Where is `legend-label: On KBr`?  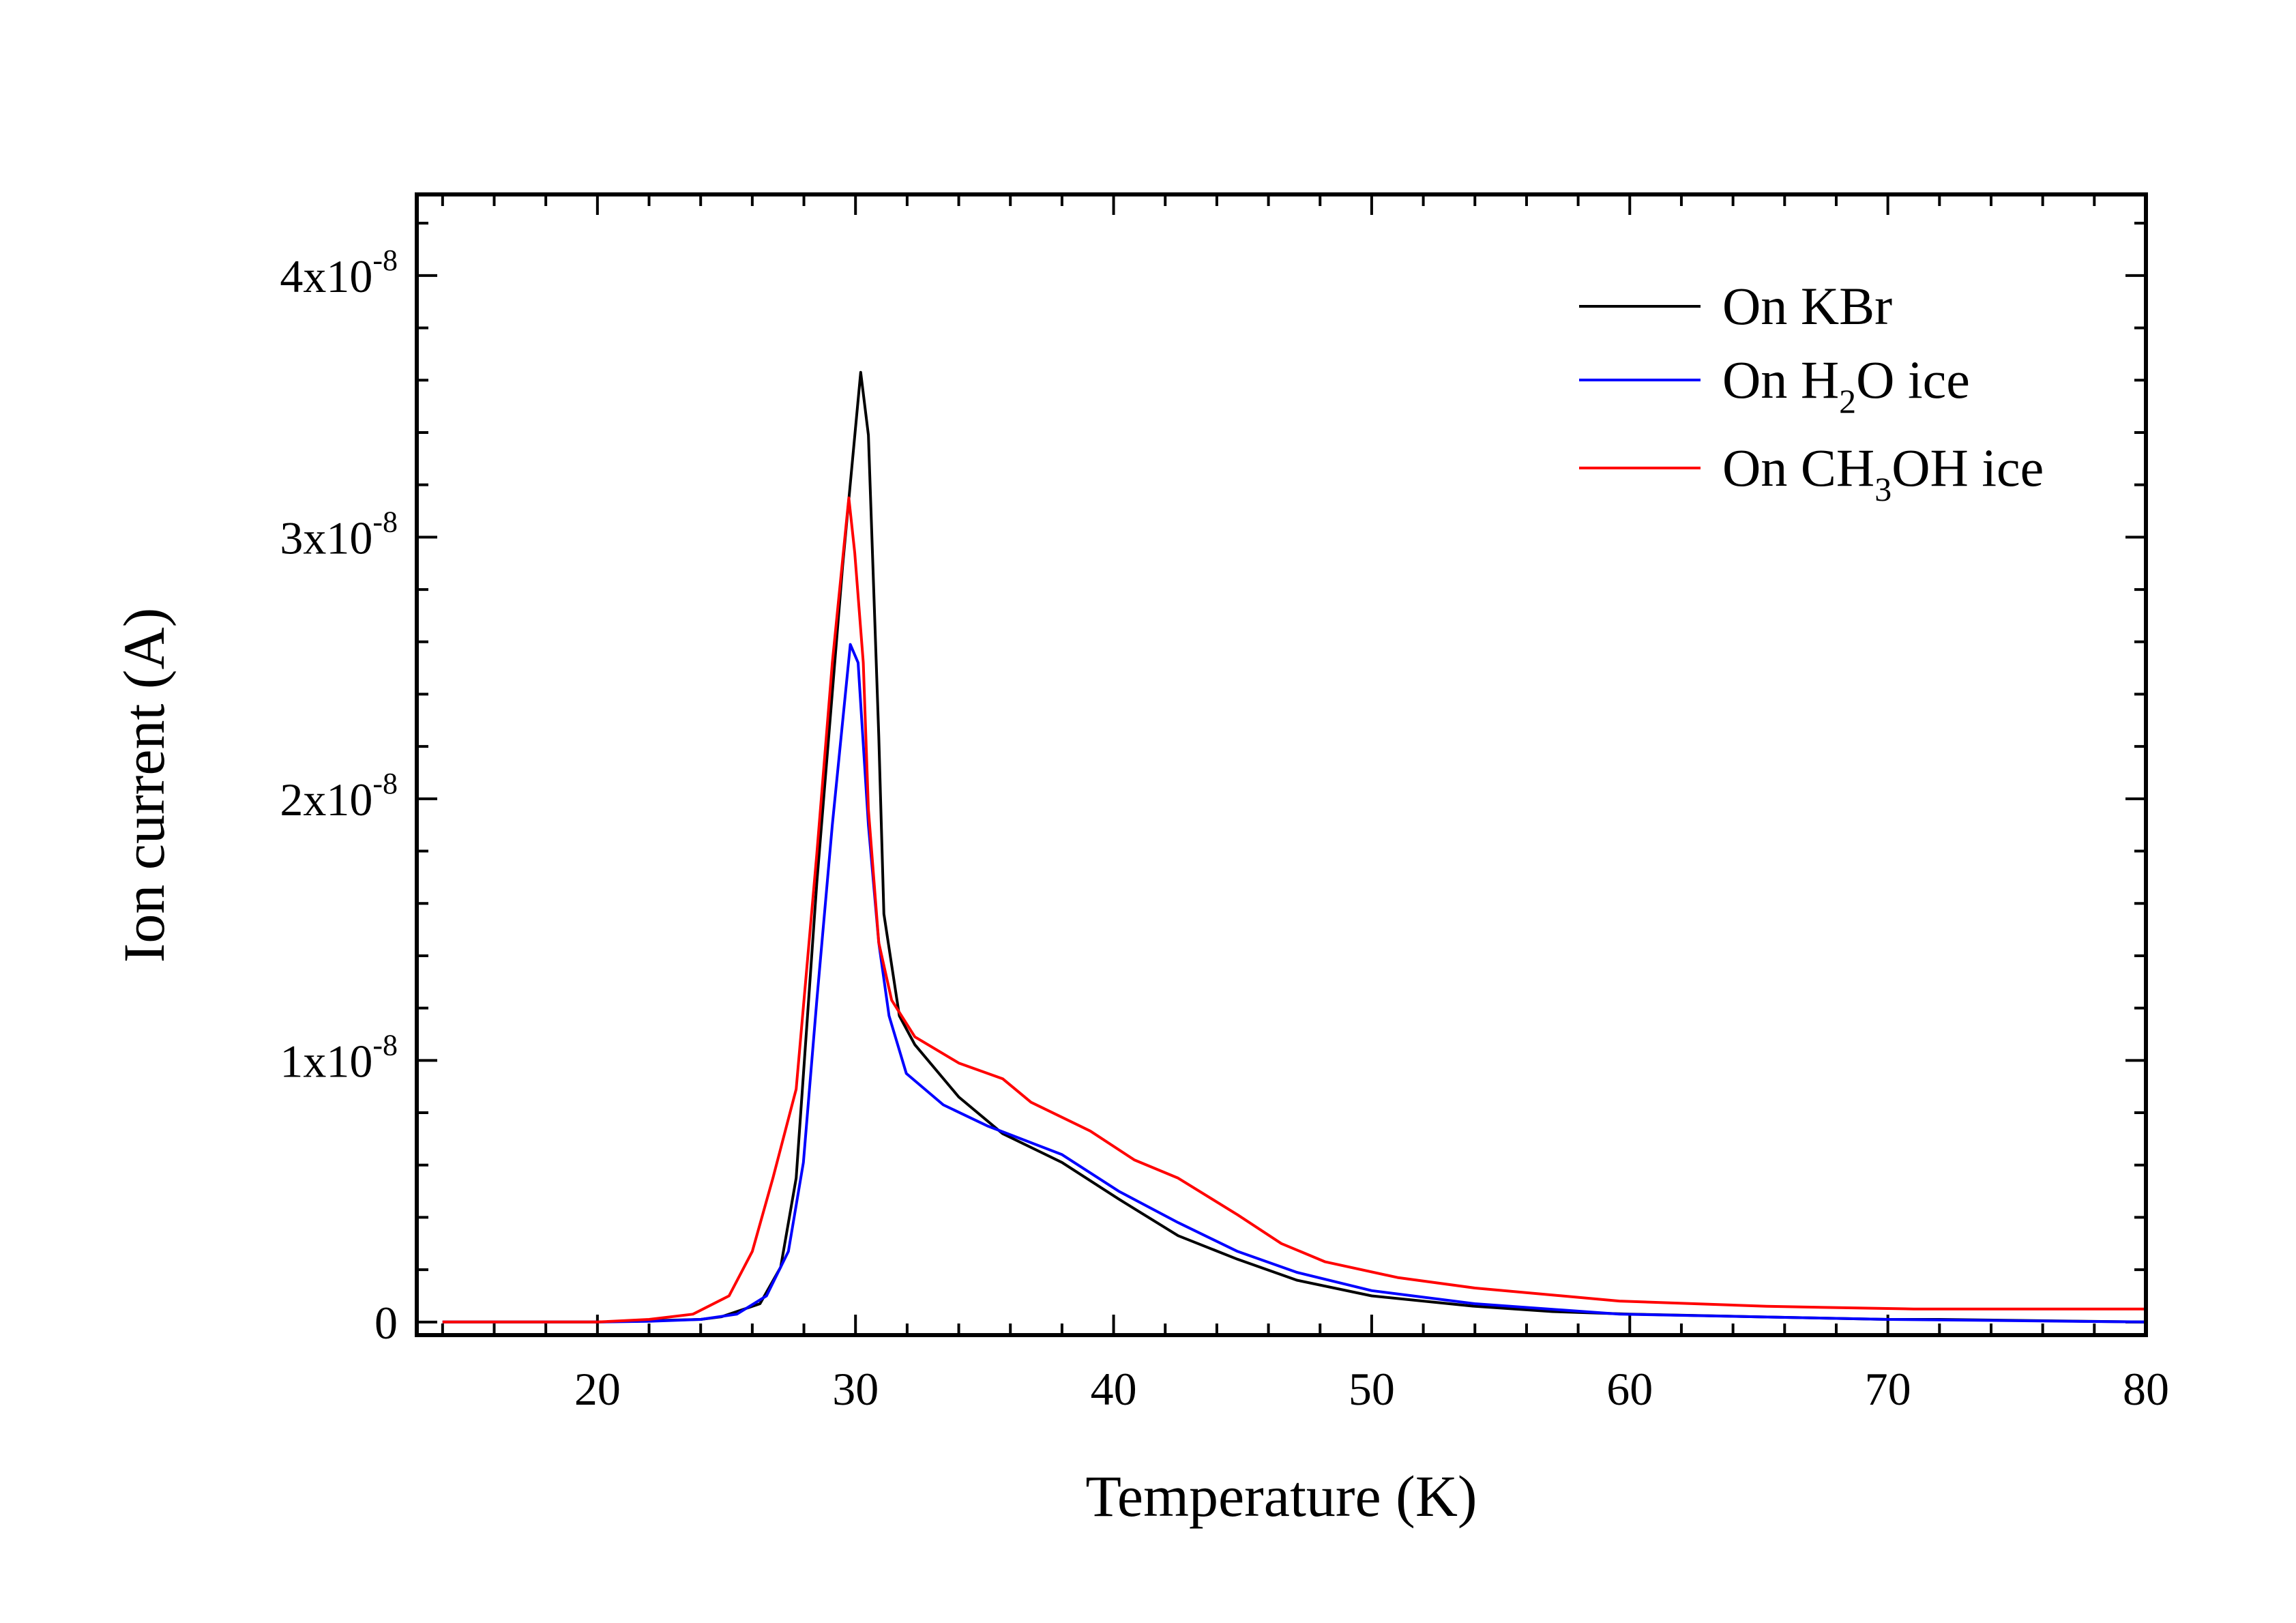 legend-label: On KBr is located at coordinates (1807, 306).